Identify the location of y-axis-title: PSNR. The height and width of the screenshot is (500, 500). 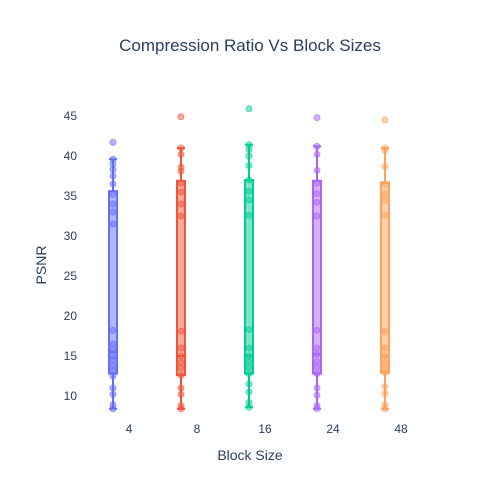
(41, 265).